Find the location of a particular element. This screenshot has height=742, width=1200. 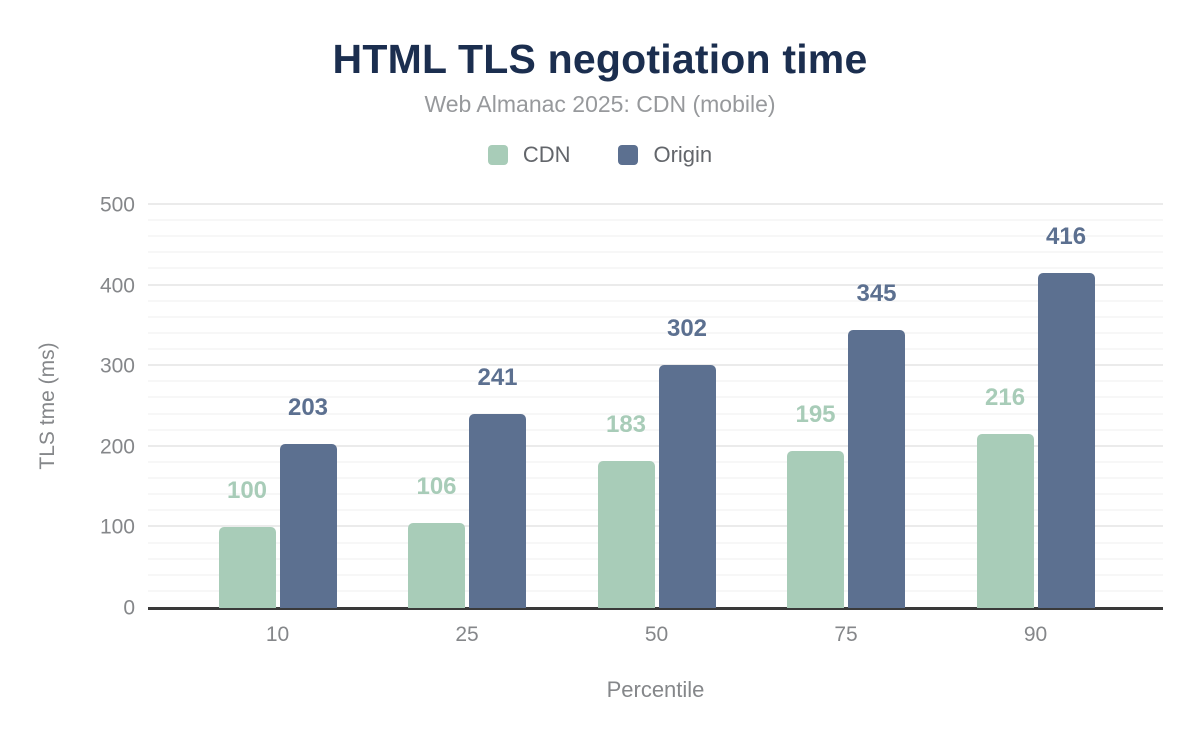

bar-slot-cdn-p90: 216 is located at coordinates (1005, 496).